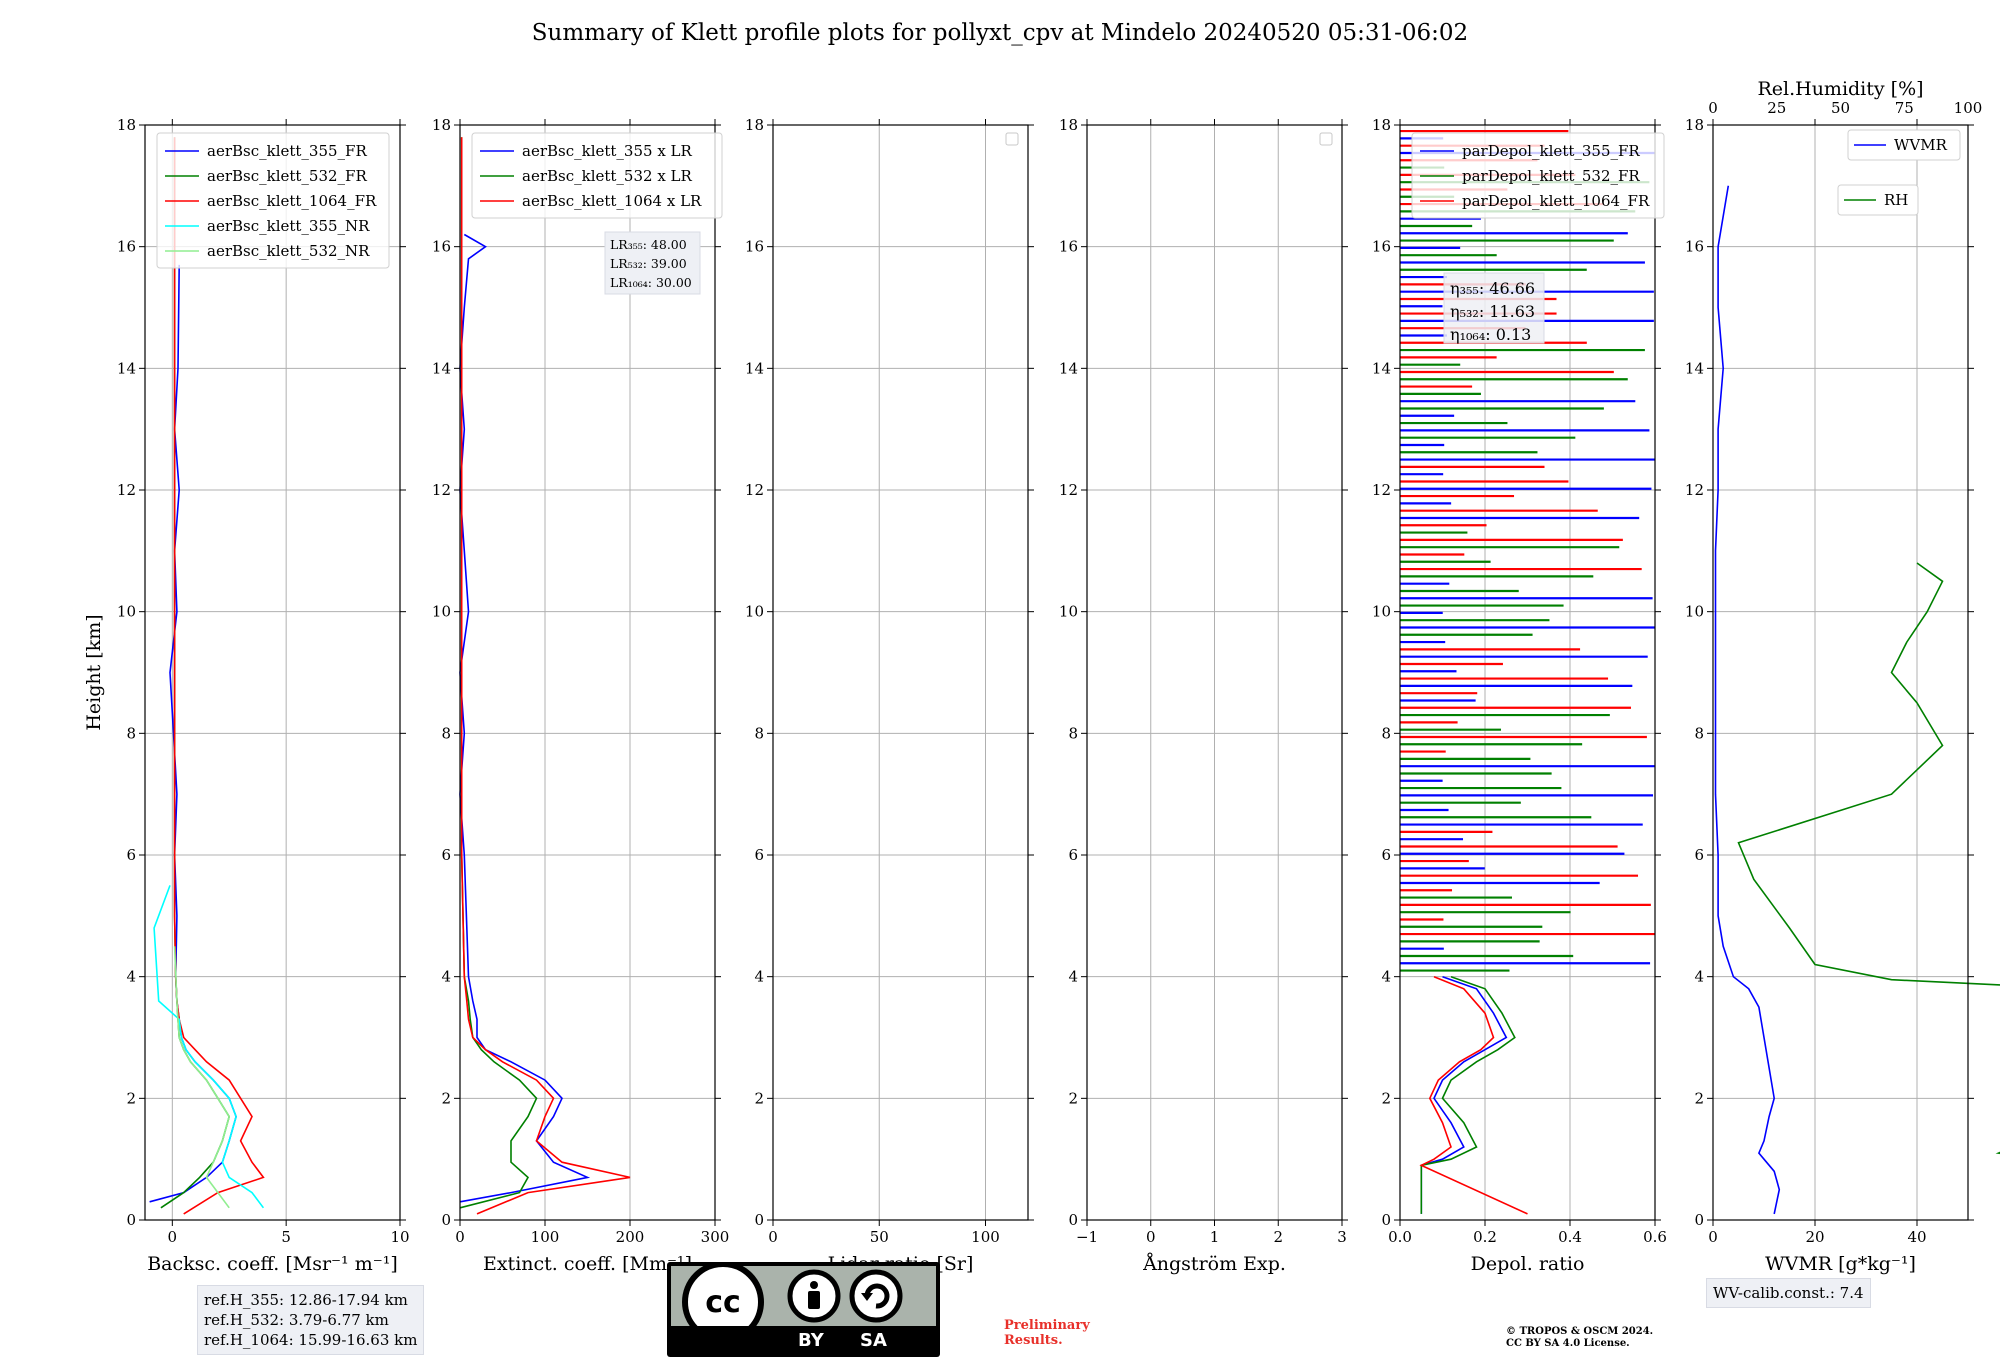 The height and width of the screenshot is (1360, 2000). What do you see at coordinates (287, 151) in the screenshot?
I see `legend-entry: aerBsc_klett_355_FR` at bounding box center [287, 151].